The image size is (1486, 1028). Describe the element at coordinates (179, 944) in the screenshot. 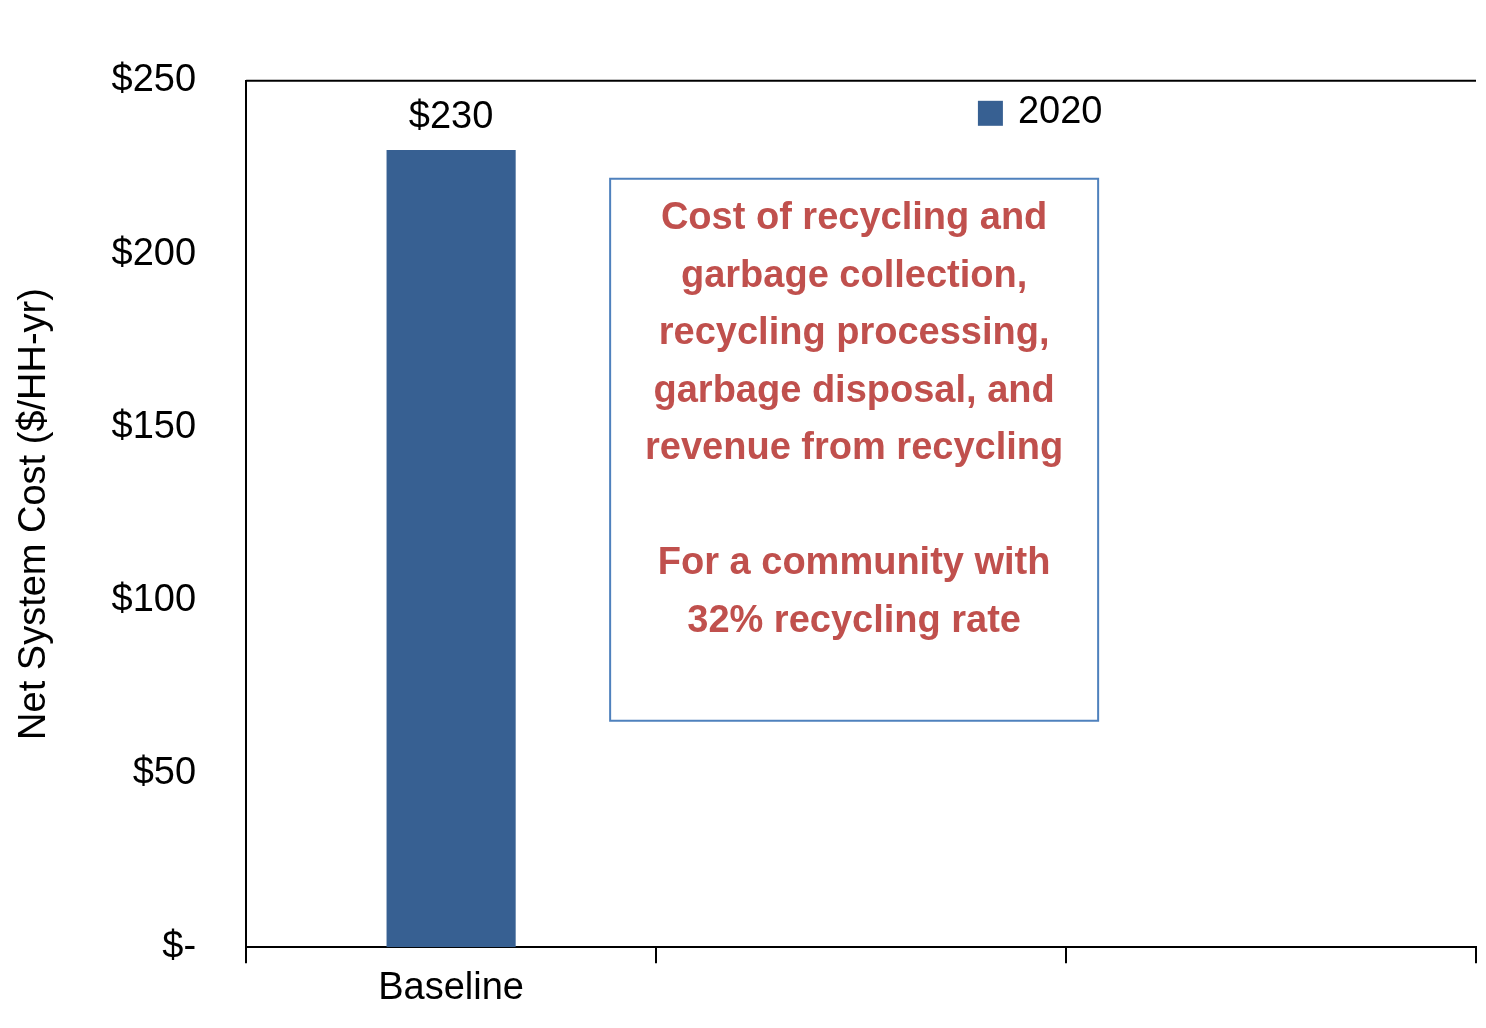

I see `y-tick-label: $-` at that location.